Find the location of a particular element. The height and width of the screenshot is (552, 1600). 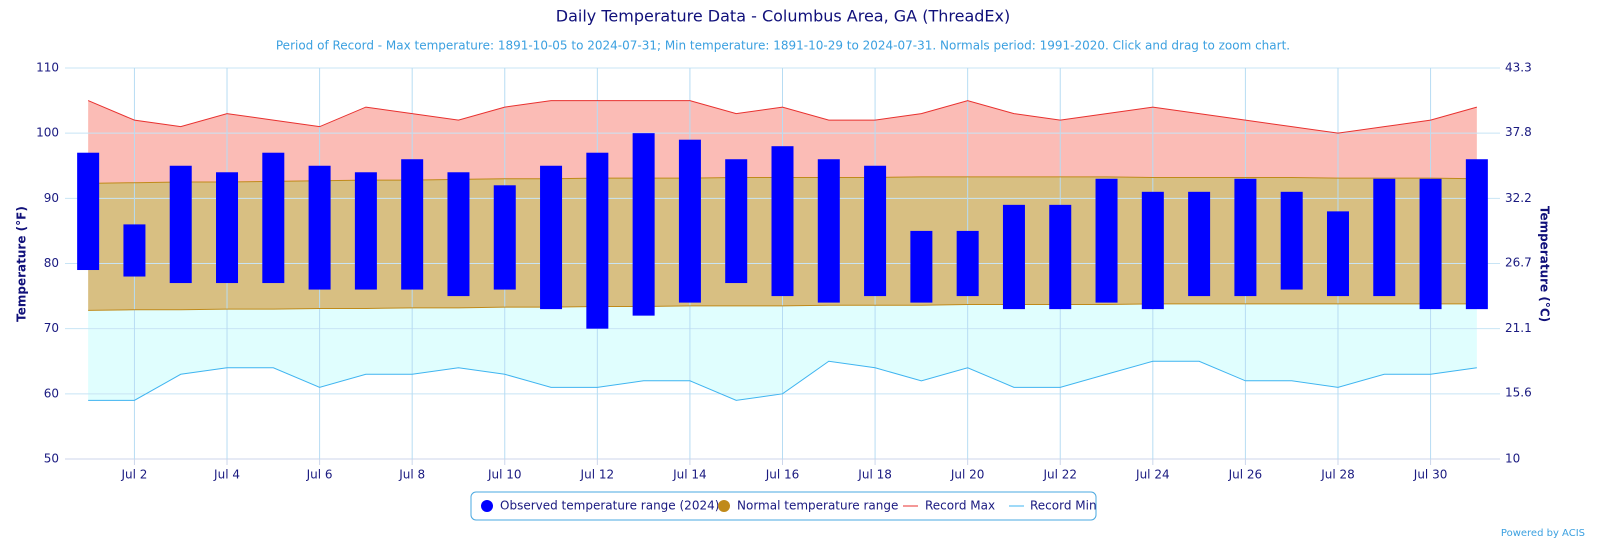

x-tick-label: Jul 28 is located at coordinates (1337, 475).